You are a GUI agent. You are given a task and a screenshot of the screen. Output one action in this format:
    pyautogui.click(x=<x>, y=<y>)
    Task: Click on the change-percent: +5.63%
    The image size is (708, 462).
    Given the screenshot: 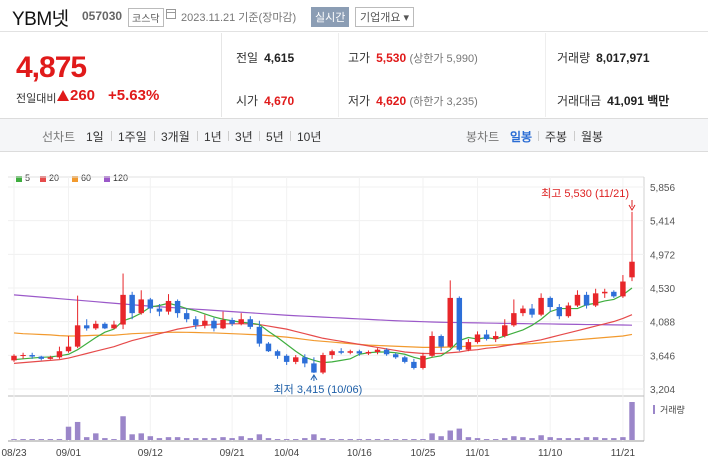 What is the action you would take?
    pyautogui.click(x=134, y=95)
    